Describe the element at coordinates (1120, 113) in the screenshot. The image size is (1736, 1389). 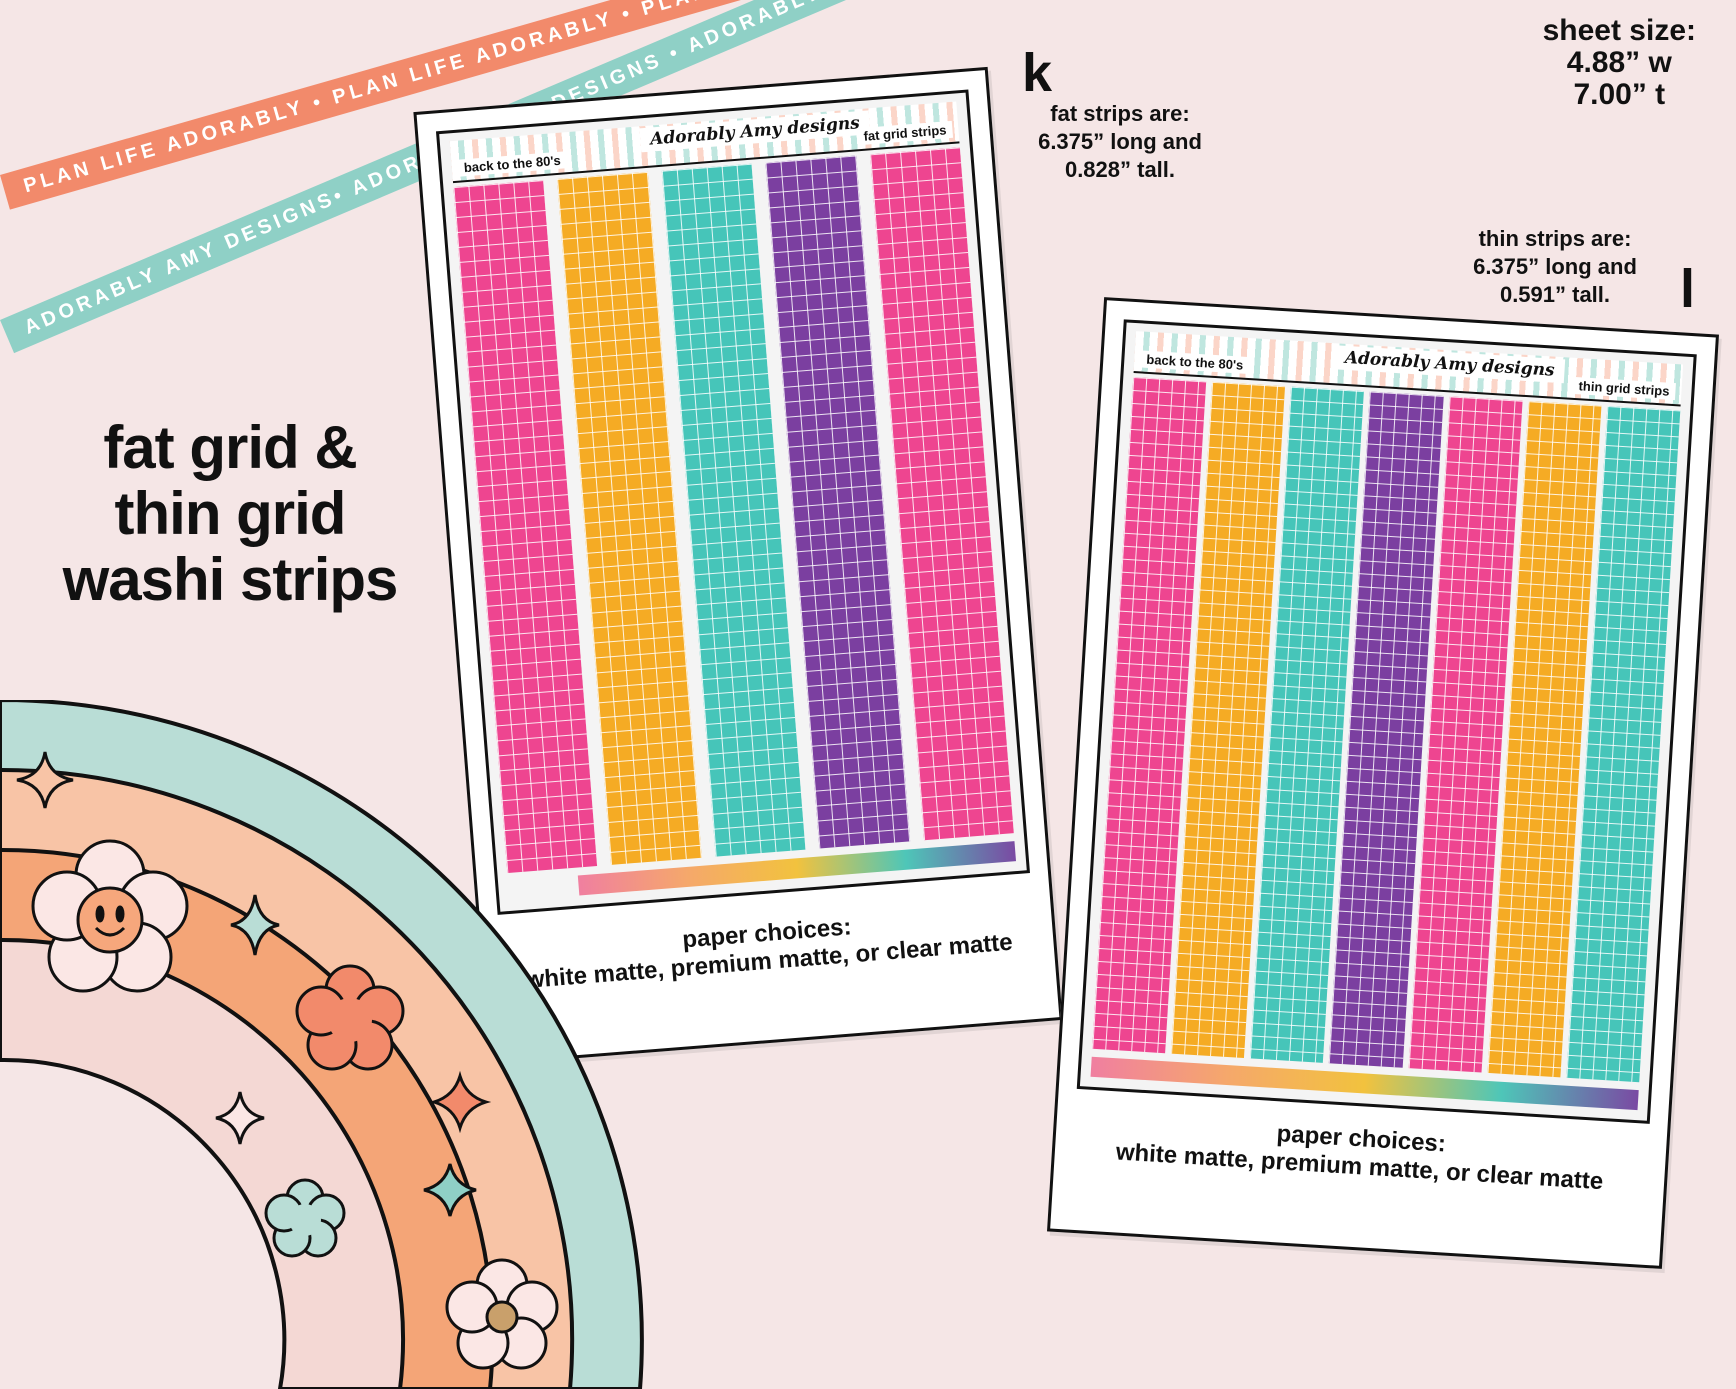
I see `fat-info-line-1: fat strips are:` at that location.